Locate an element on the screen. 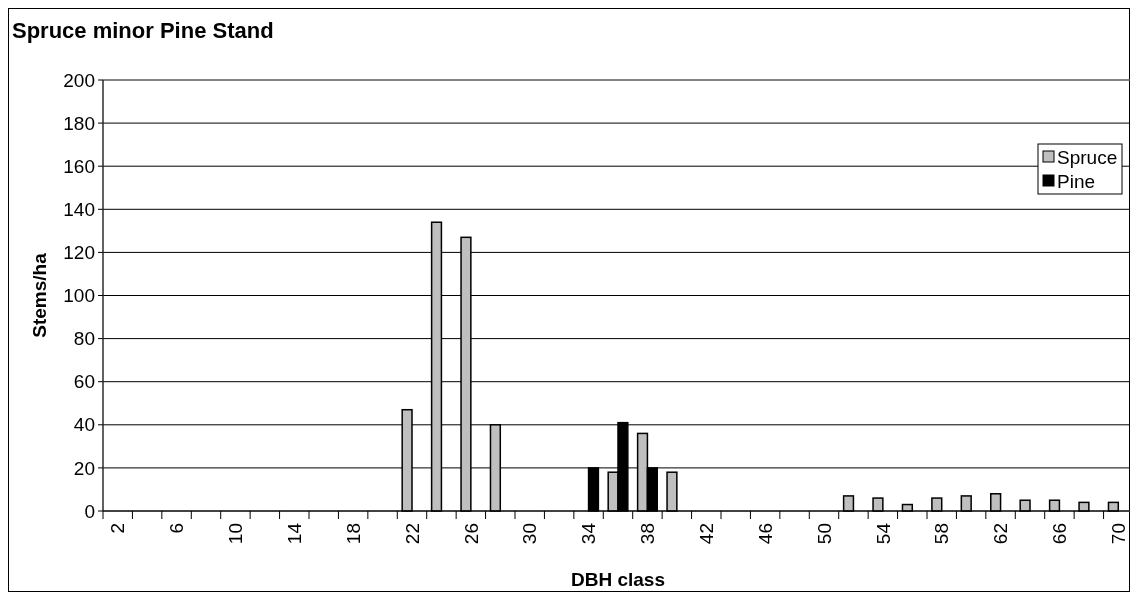 This screenshot has height=592, width=1130. x-tick-label: 26 is located at coordinates (471, 534).